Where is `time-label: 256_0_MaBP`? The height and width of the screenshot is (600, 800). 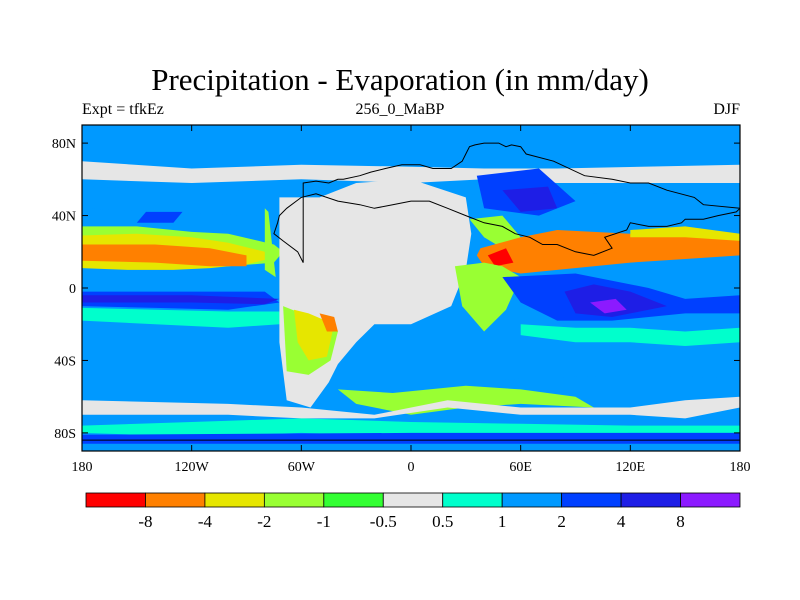
time-label: 256_0_MaBP is located at coordinates (400, 109).